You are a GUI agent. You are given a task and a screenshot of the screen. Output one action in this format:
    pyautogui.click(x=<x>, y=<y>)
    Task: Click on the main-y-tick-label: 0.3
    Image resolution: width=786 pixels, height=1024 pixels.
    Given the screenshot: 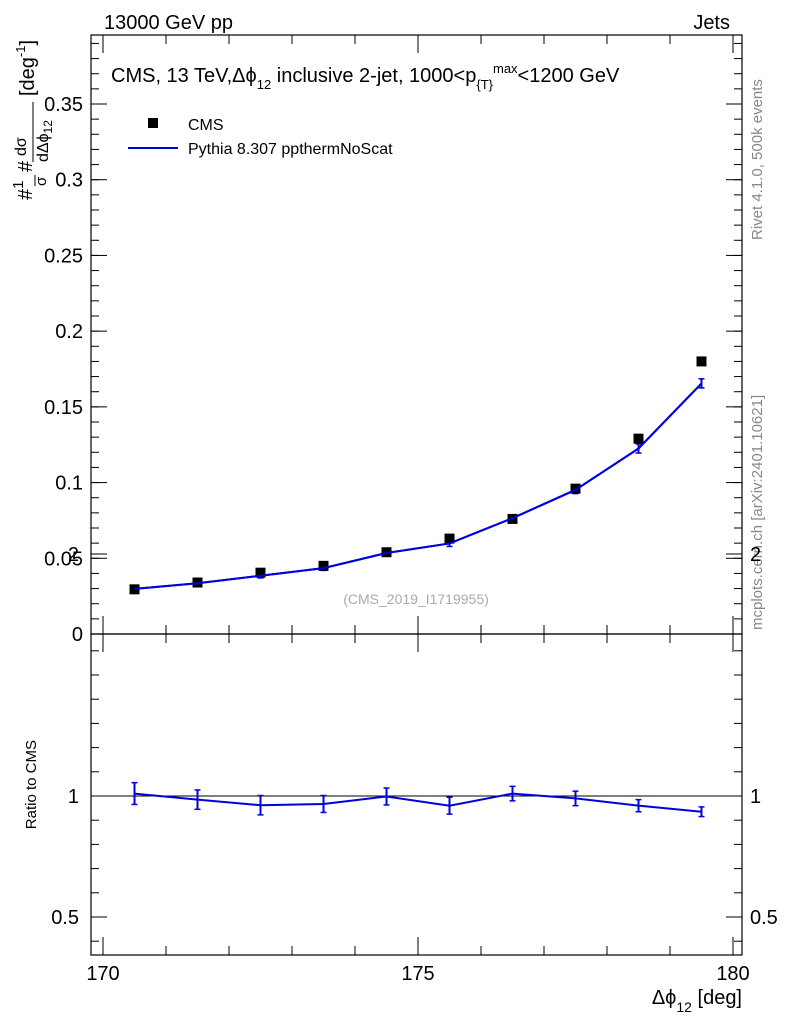 What is the action you would take?
    pyautogui.click(x=69, y=181)
    